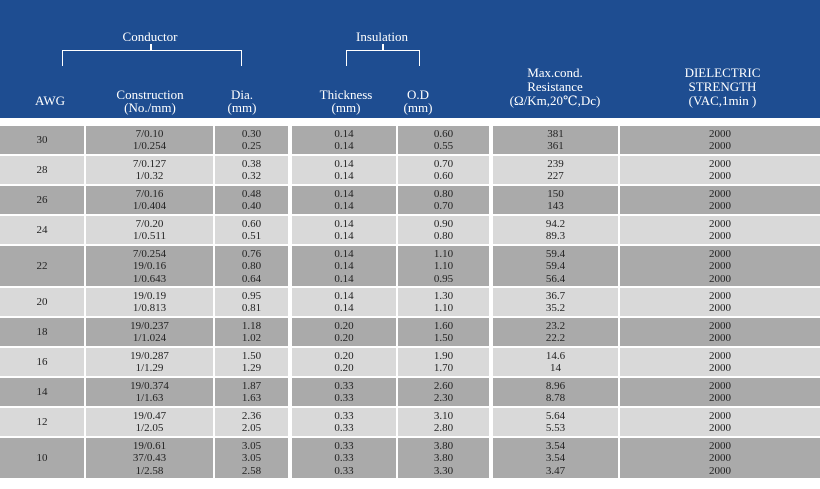  I want to click on cell-dia: 1.18 1.02, so click(251, 332).